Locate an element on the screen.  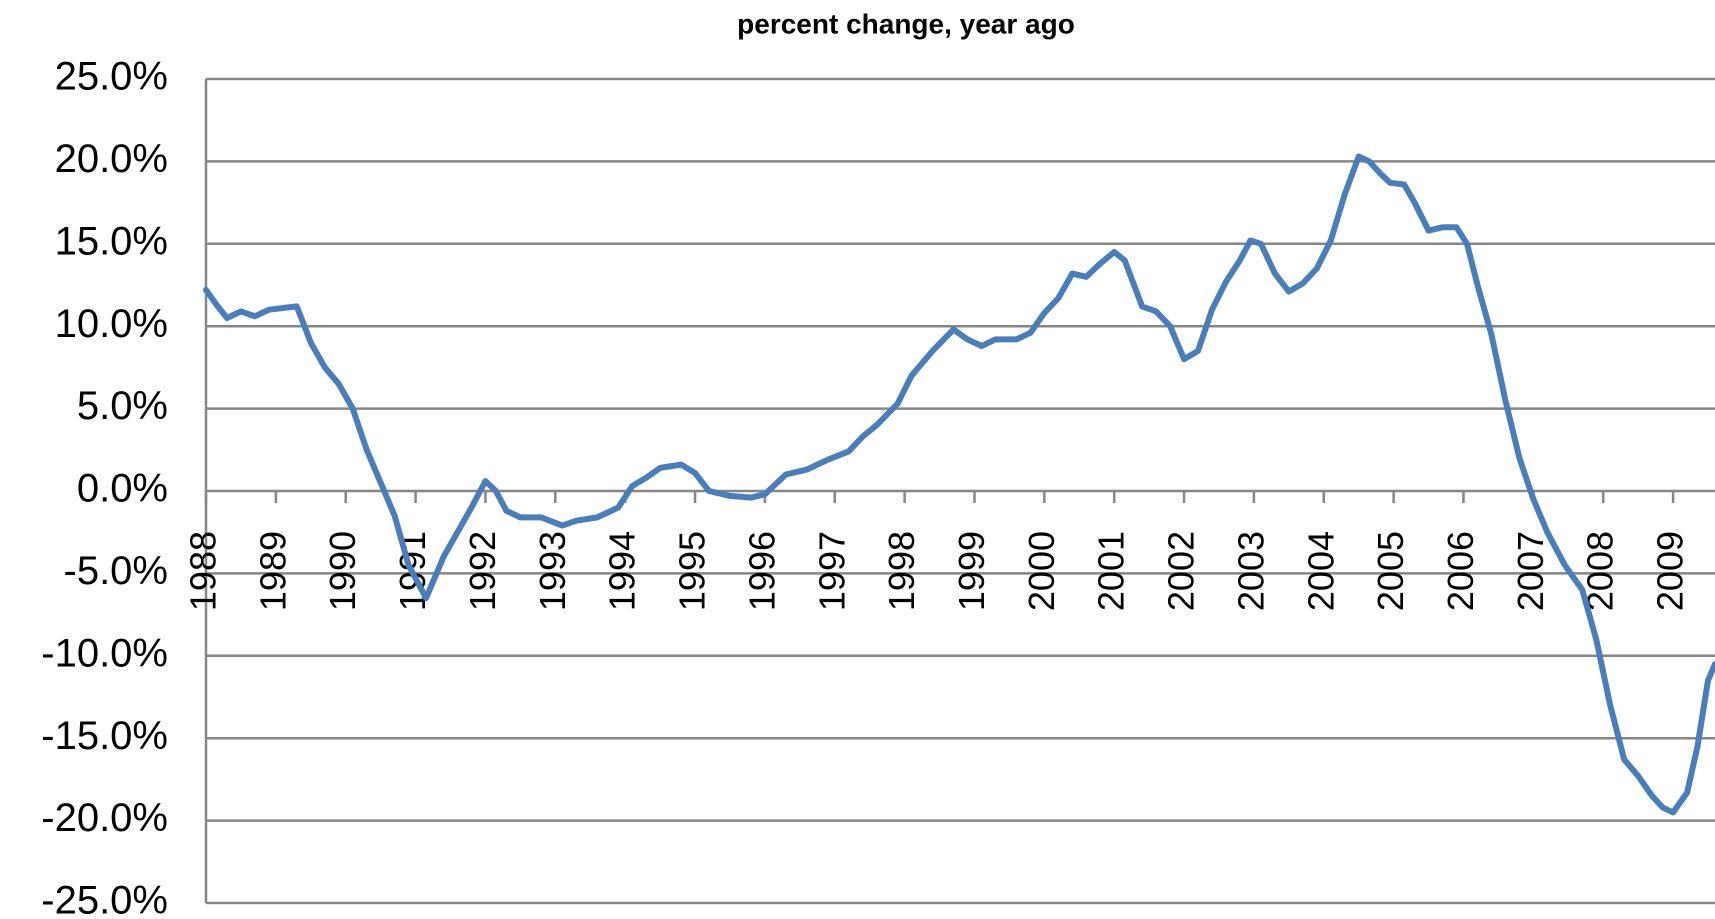
x-tick-label: 1995 is located at coordinates (692, 571).